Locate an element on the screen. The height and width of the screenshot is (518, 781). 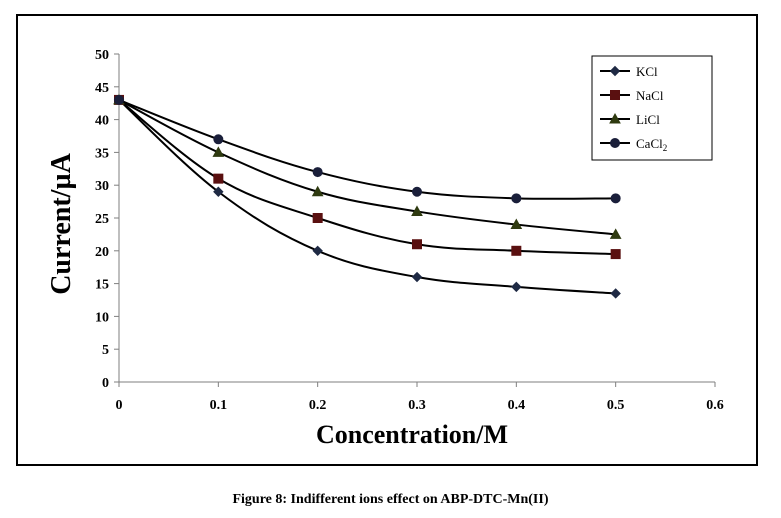
legend-item: NaCl is located at coordinates (632, 95).